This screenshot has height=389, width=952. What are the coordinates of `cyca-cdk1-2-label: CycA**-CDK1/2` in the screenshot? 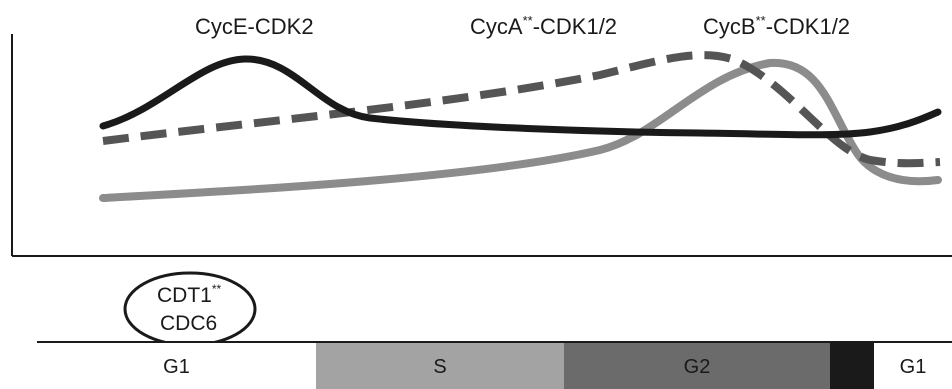 It's located at (543, 26).